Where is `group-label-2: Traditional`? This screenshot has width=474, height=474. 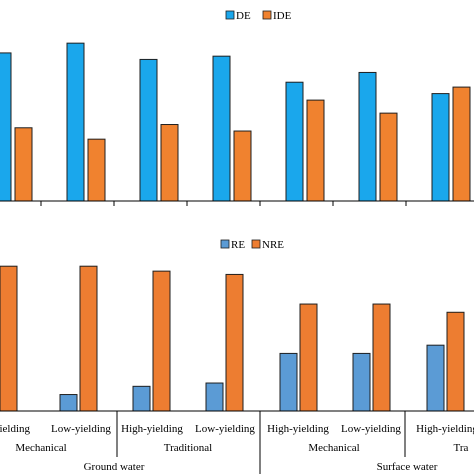 group-label-2: Traditional is located at coordinates (188, 448).